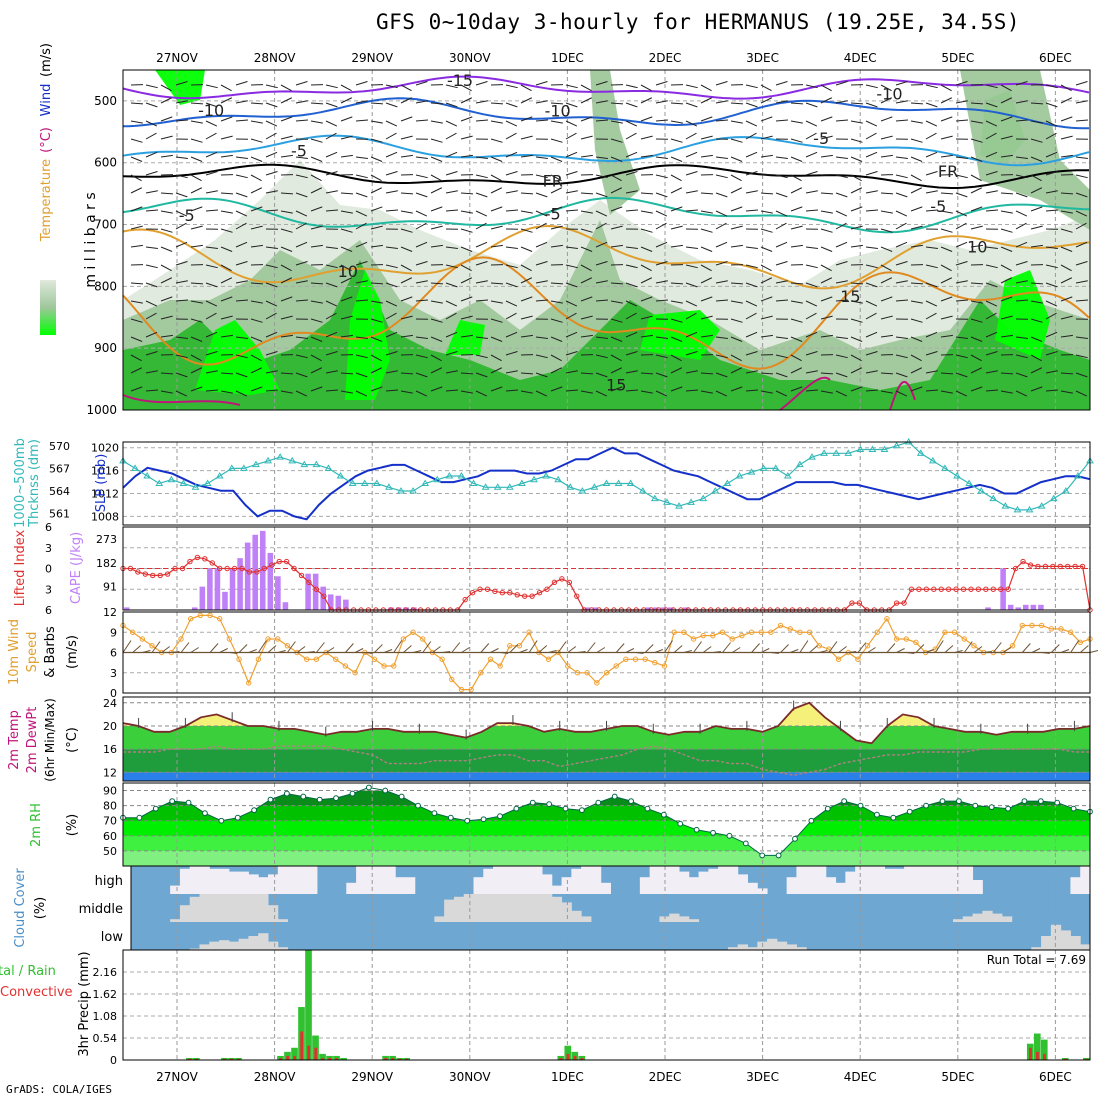  I want to click on rh-tick-label: 70, so click(110, 821).